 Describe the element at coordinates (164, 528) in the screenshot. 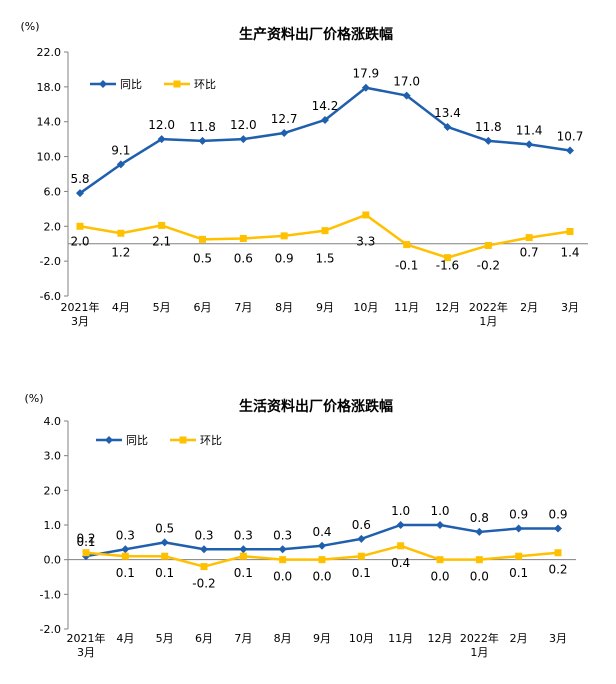

I see `data-label-yoy: 0.5` at that location.